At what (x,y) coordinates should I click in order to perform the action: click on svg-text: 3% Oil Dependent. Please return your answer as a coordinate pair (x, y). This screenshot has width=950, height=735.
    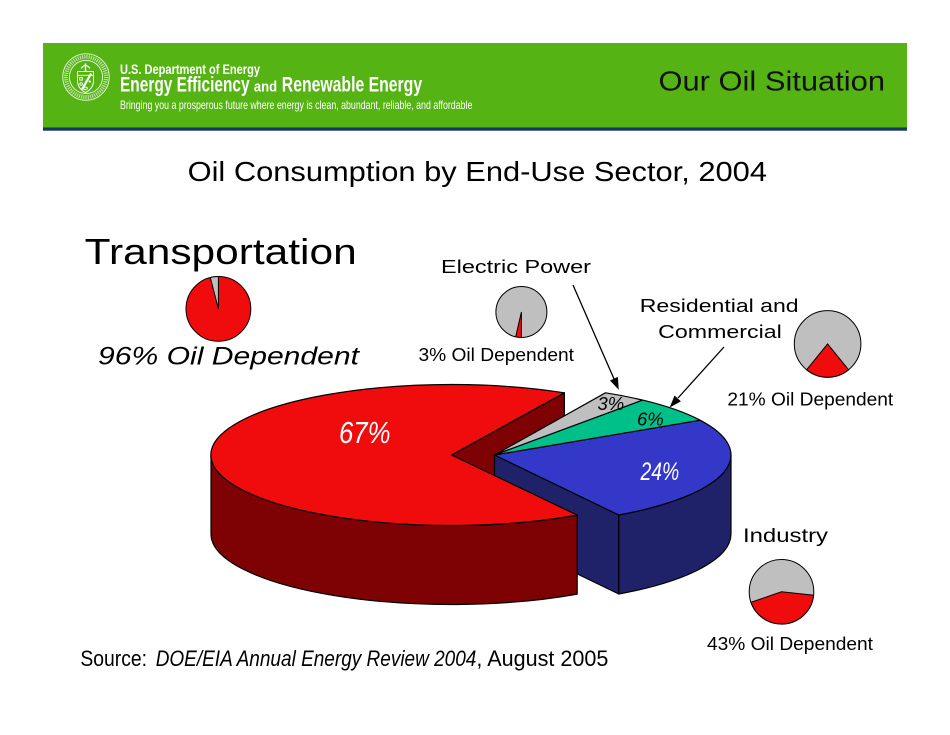
    Looking at the image, I should click on (497, 355).